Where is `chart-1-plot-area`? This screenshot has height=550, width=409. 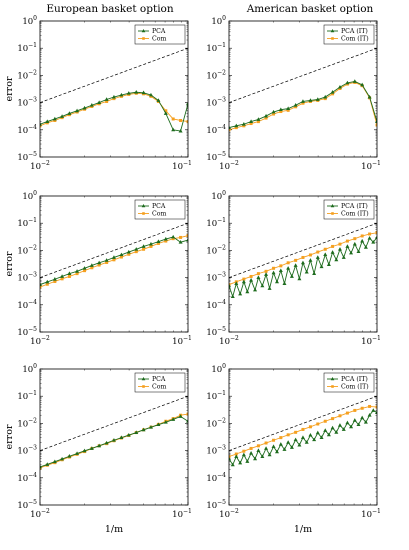 chart-1-plot-area is located at coordinates (303, 89).